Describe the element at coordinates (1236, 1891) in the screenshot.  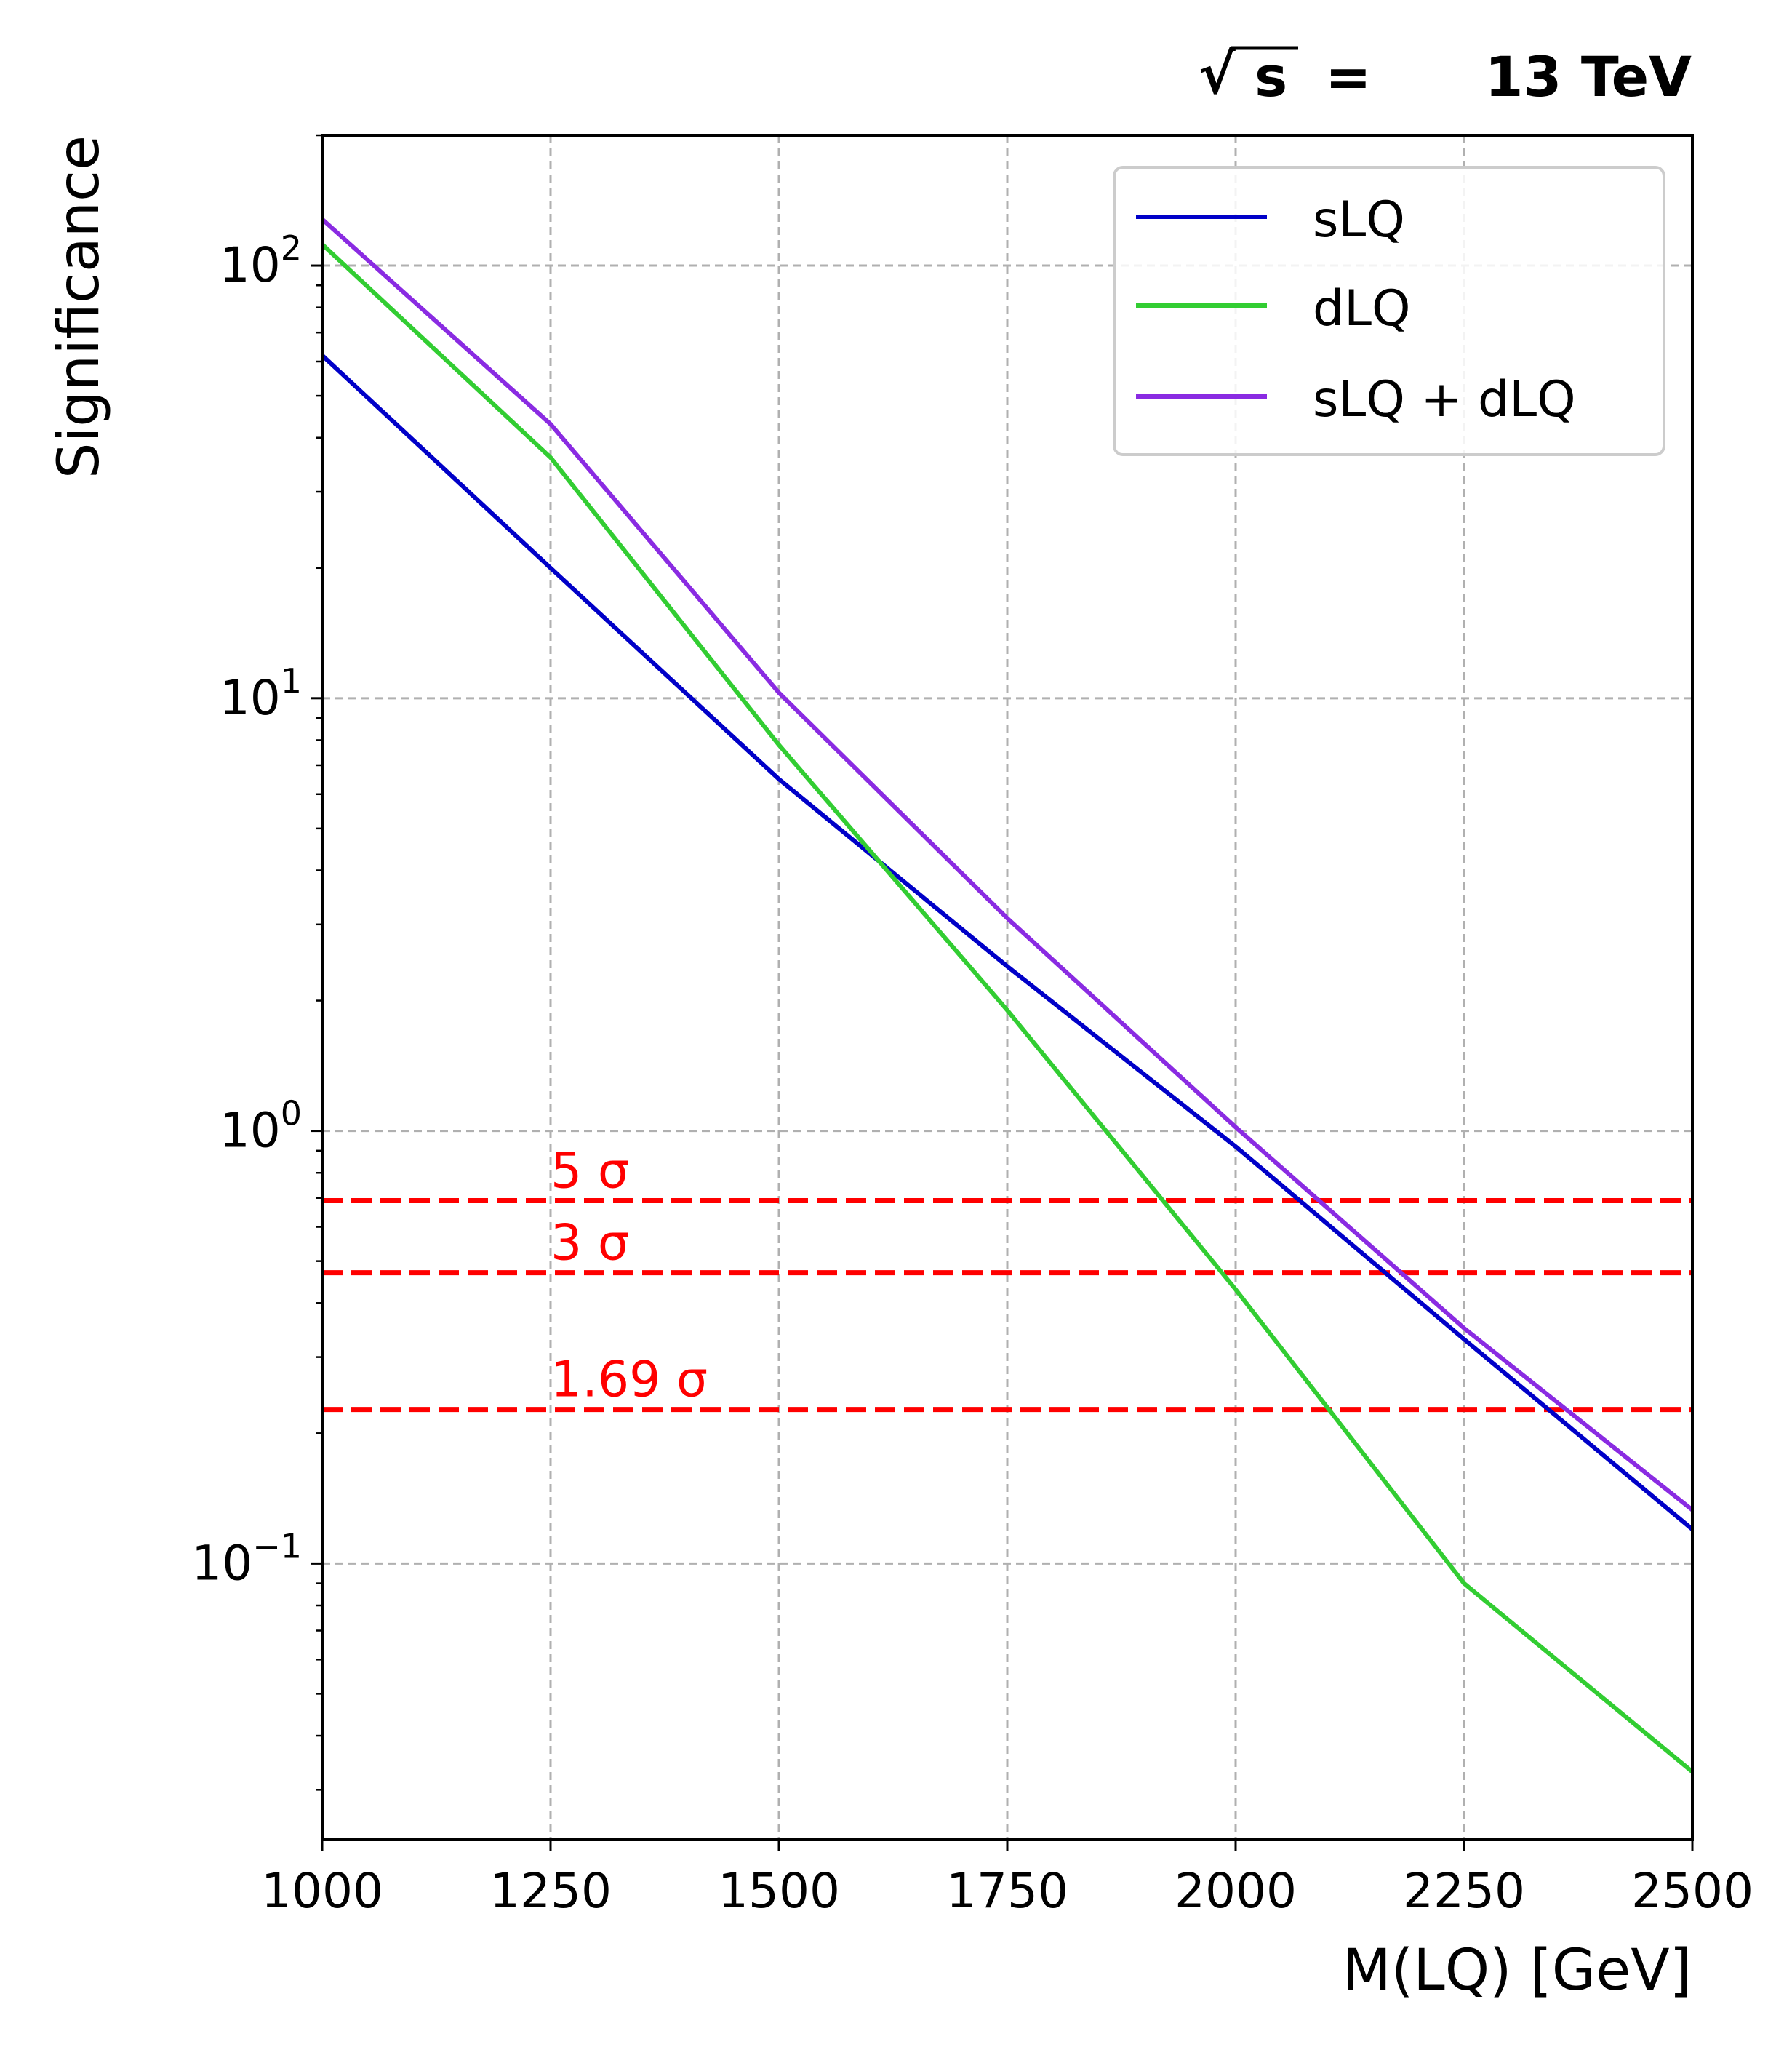
I see `x-tick-label: 2000` at that location.